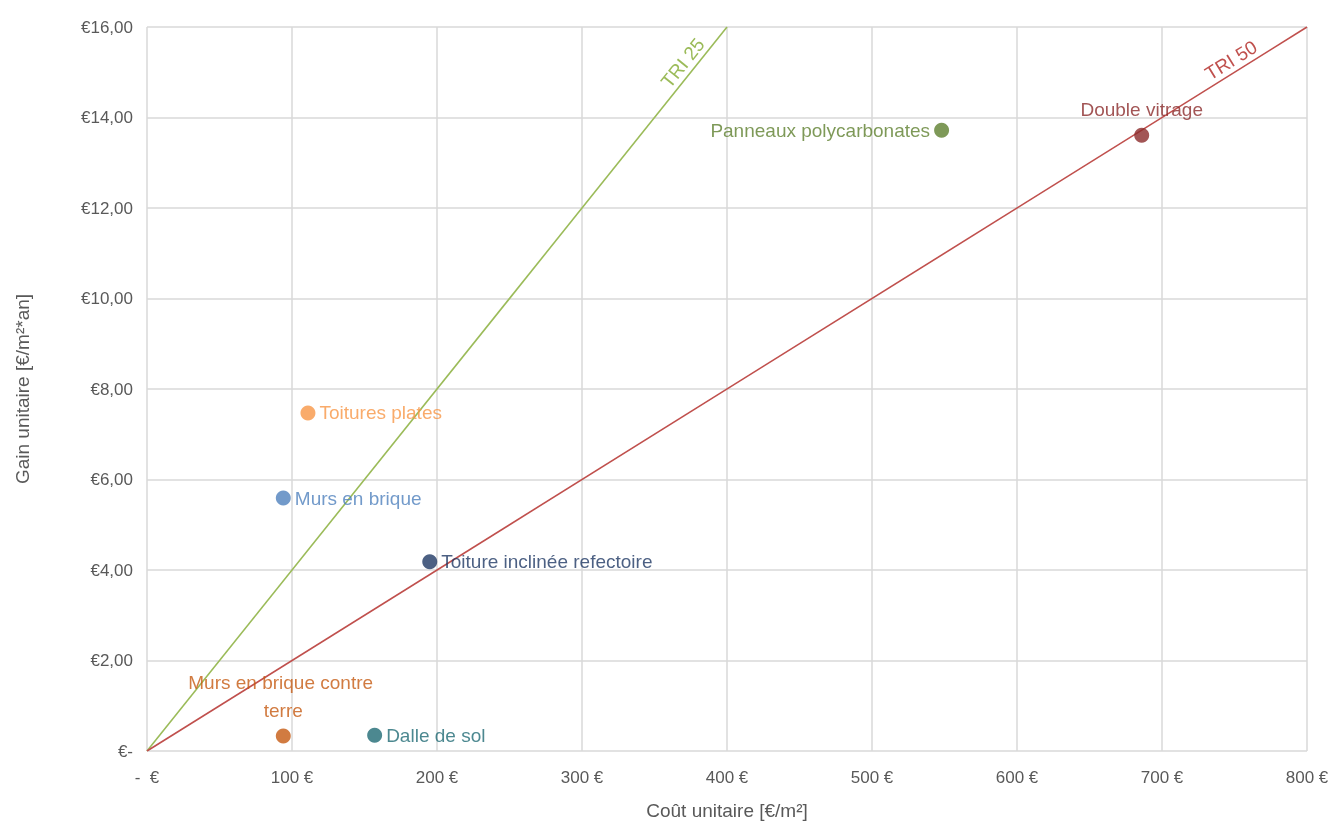  Describe the element at coordinates (1307, 777) in the screenshot. I see `x-tick-label: 800 €` at that location.